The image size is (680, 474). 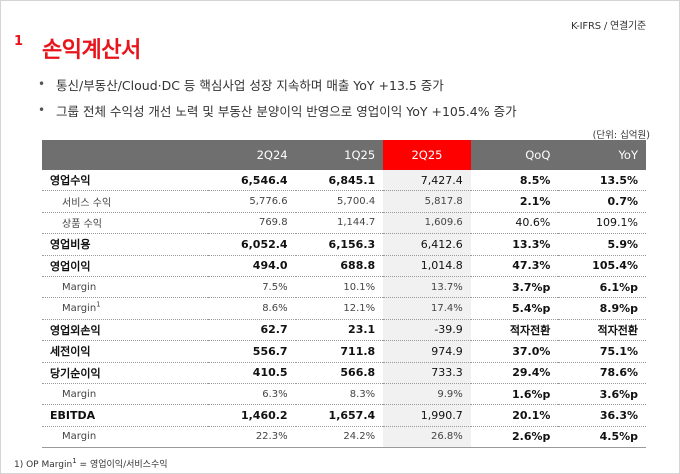 I want to click on cell-yoy: 6.1%p, so click(x=602, y=287).